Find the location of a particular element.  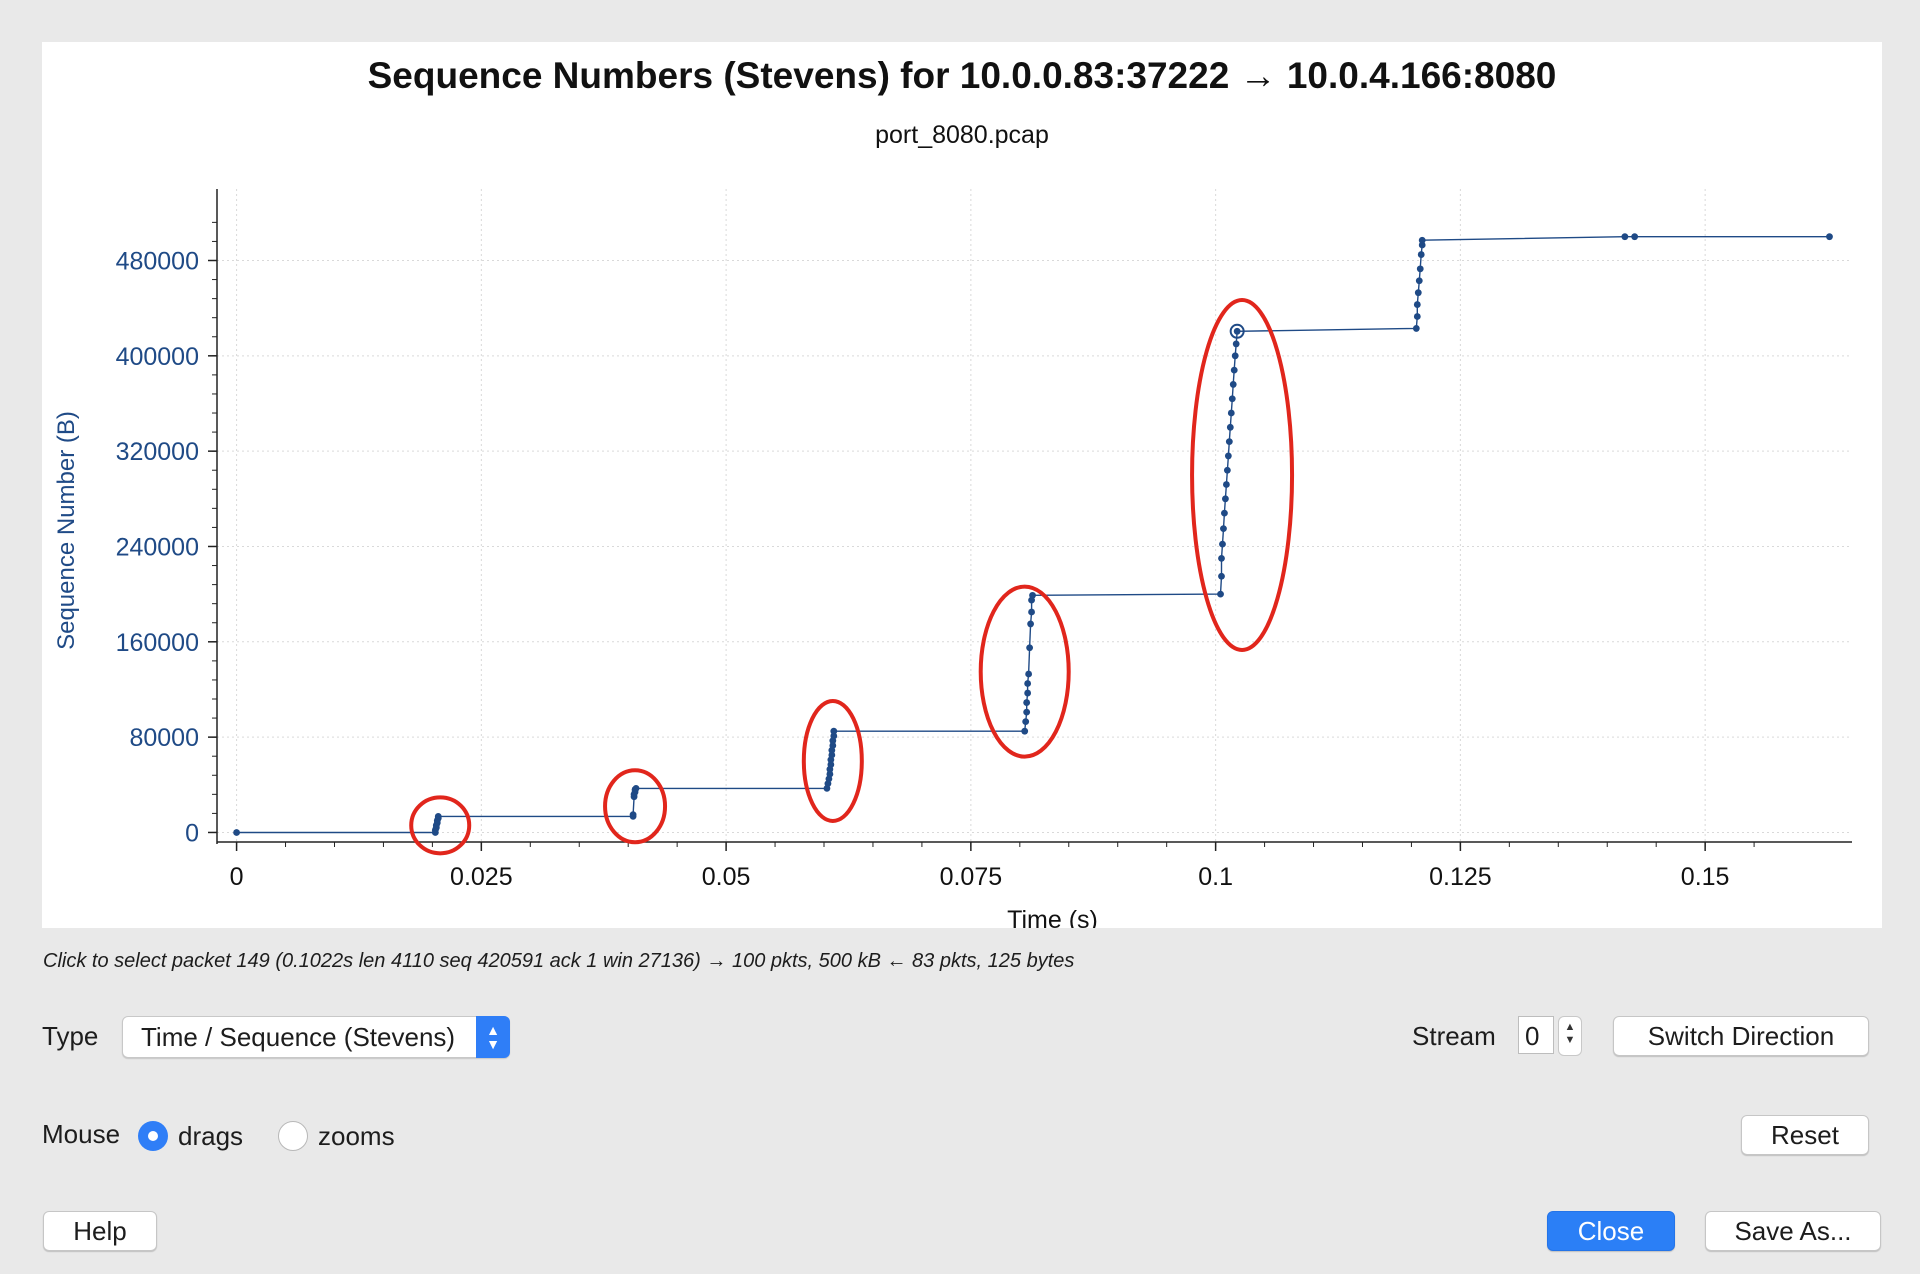

x-tick-label: 0.05 is located at coordinates (726, 877).